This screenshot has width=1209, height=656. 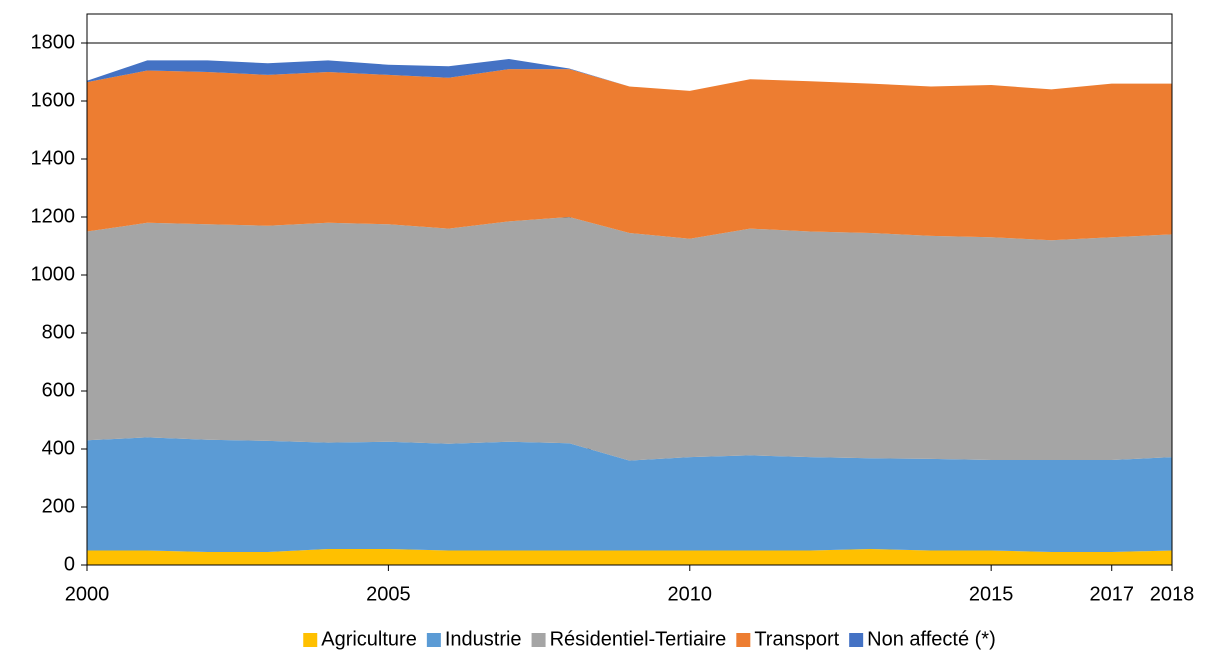 I want to click on x-tick-label: 2018, so click(x=1172, y=594).